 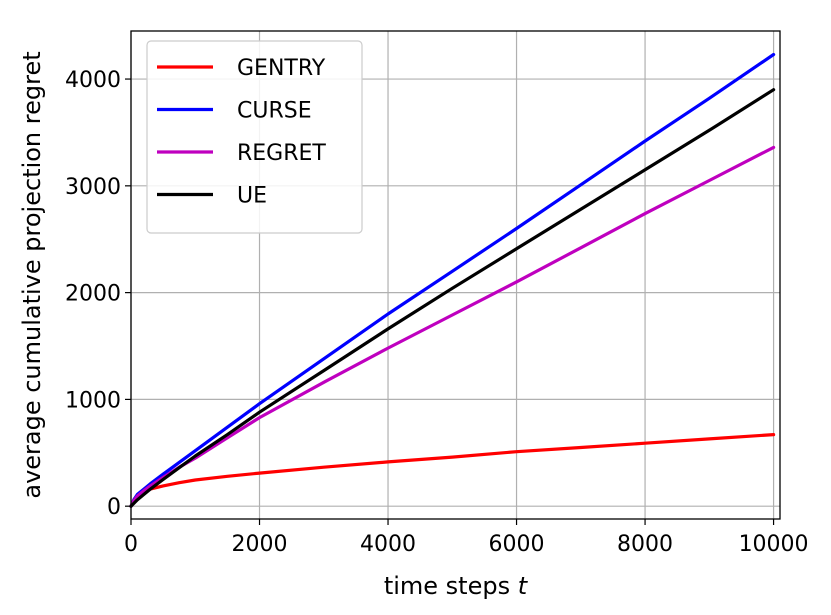 I want to click on y-tick-label: 4000, so click(x=93, y=80).